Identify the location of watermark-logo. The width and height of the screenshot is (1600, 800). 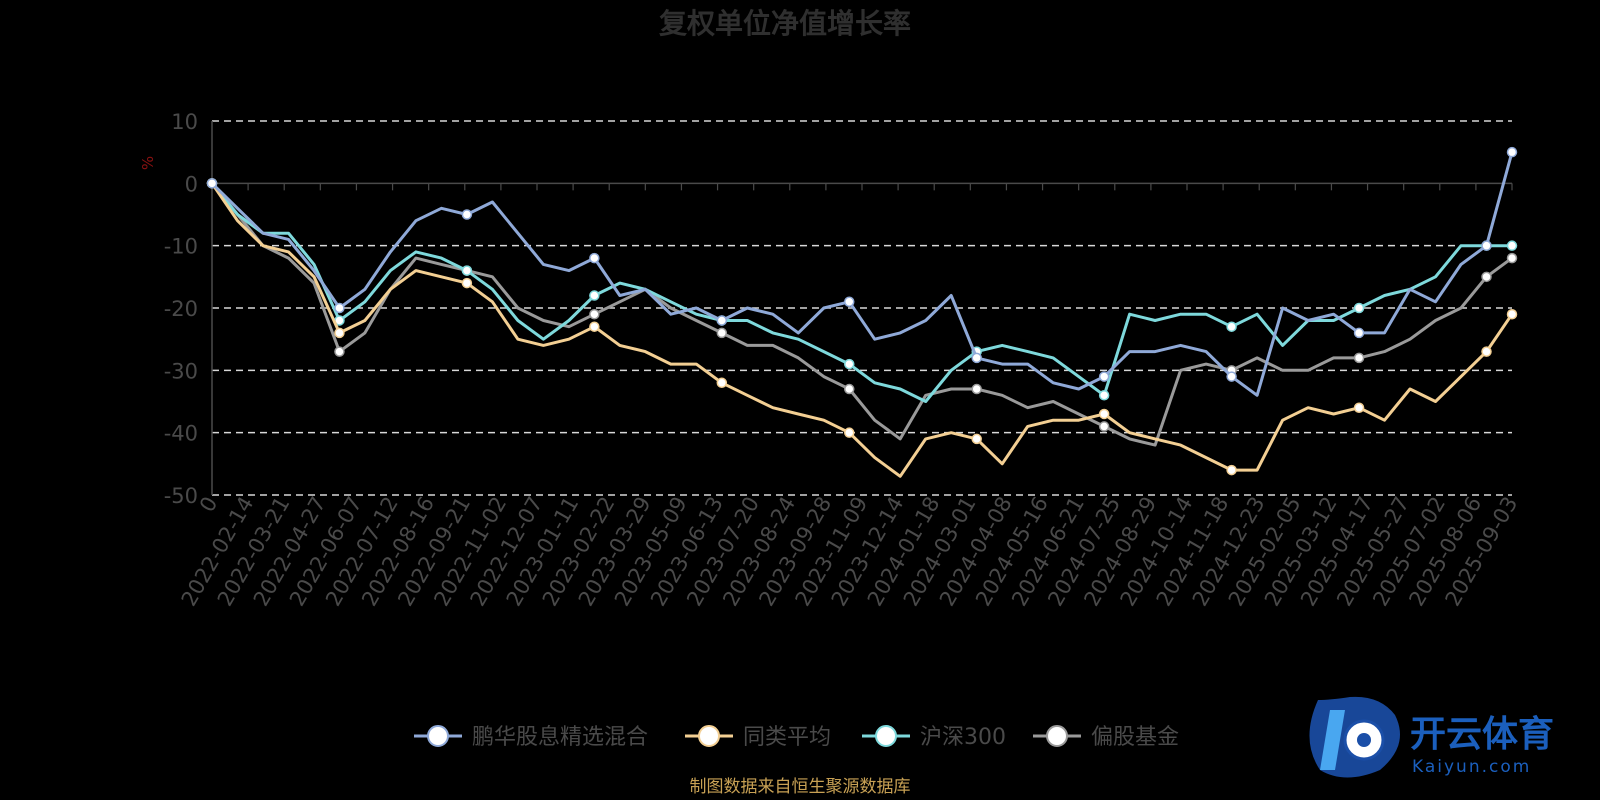
(1354, 737).